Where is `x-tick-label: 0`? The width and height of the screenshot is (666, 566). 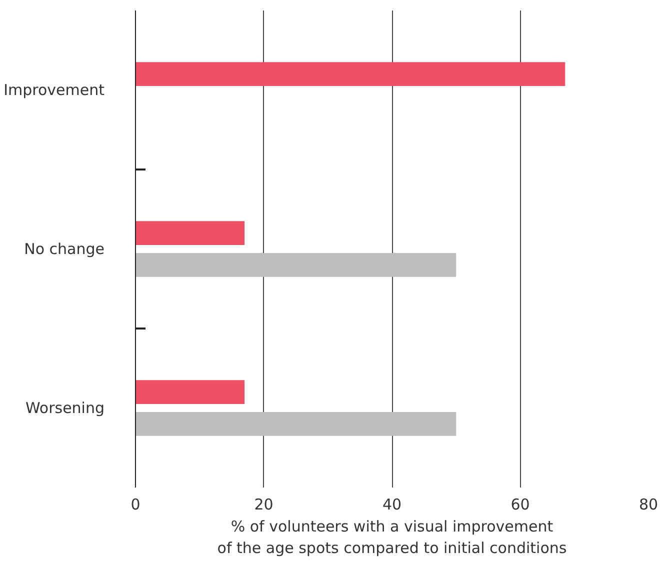
x-tick-label: 0 is located at coordinates (135, 505).